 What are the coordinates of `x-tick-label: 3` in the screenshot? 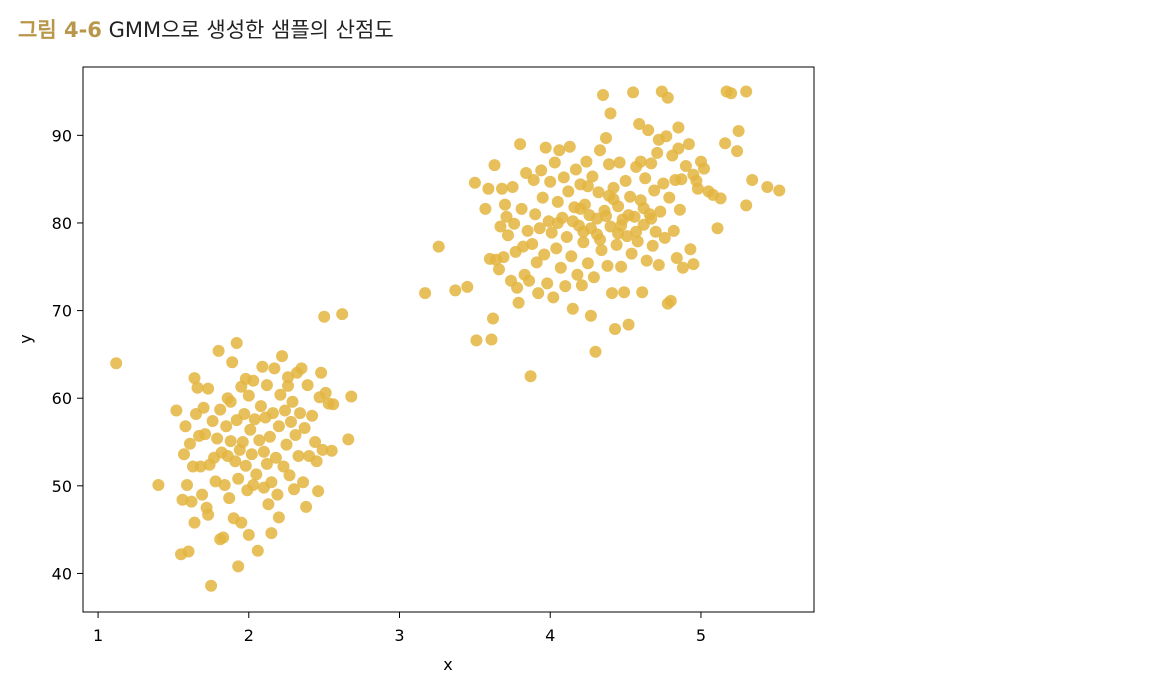 It's located at (399, 635).